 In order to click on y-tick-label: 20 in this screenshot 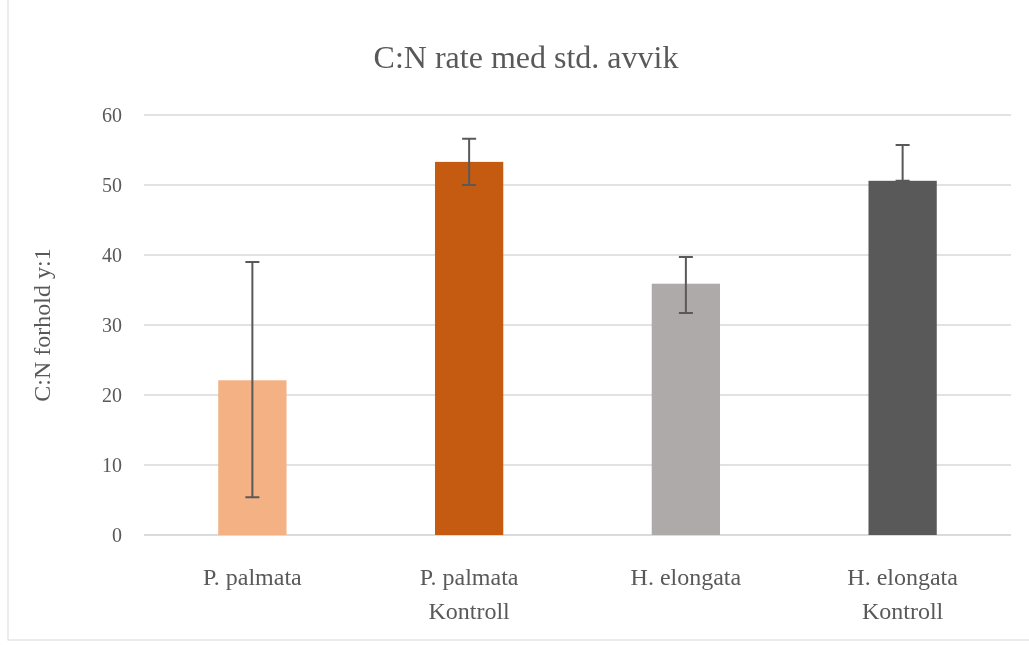, I will do `click(112, 394)`.